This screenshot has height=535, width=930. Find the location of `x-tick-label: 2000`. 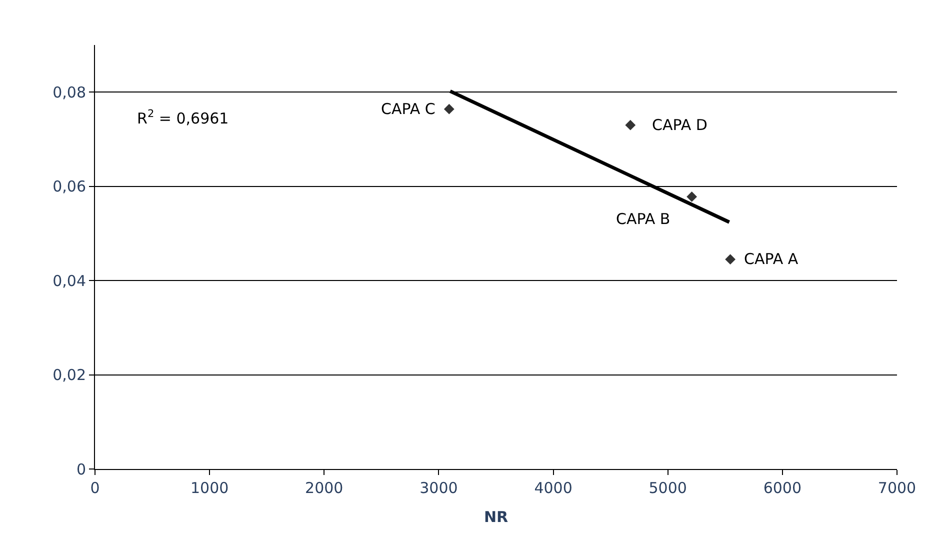

x-tick-label: 2000 is located at coordinates (324, 488).